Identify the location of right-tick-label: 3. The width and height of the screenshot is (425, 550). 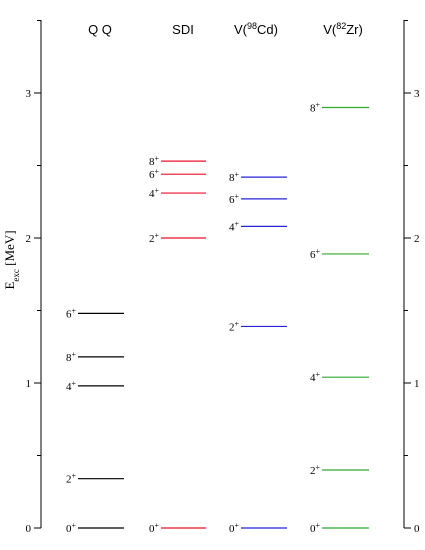
(417, 94).